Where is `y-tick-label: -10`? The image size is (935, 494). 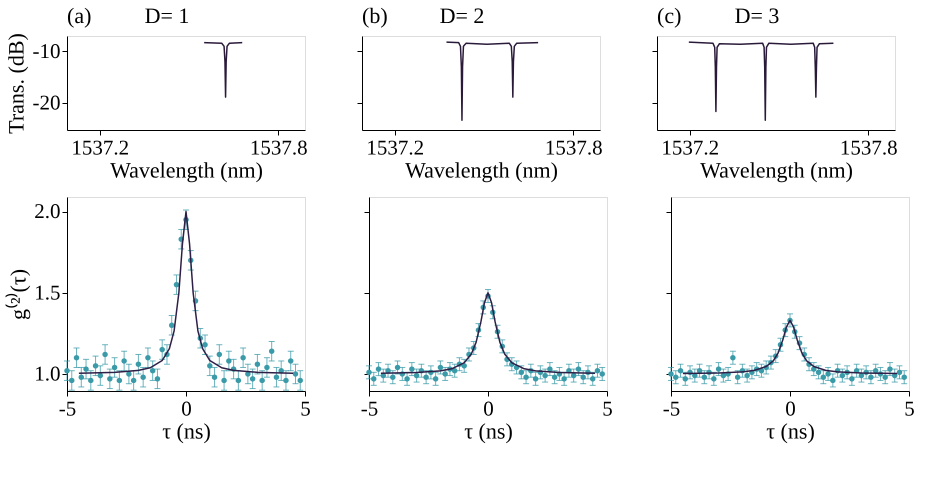
y-tick-label: -10 is located at coordinates (46, 50).